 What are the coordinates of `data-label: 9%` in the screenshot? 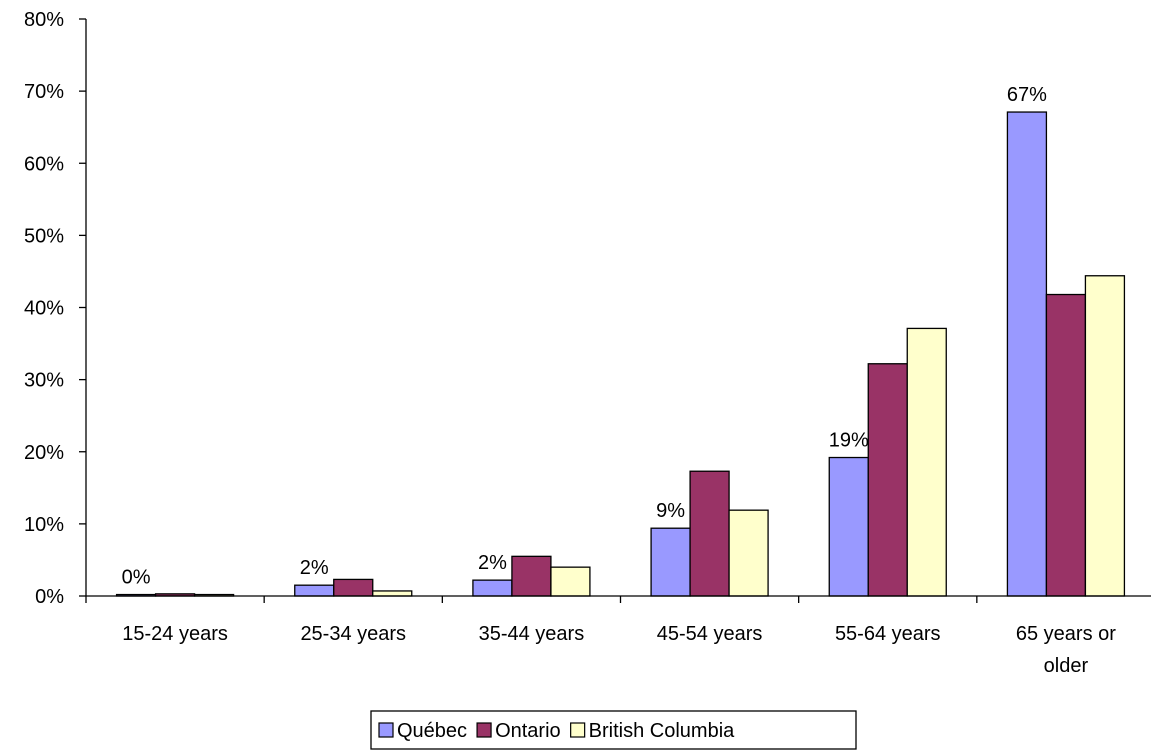 It's located at (670, 511).